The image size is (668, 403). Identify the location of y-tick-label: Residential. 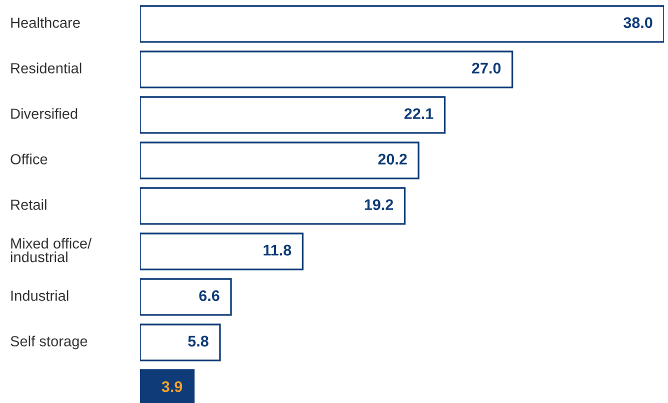
(46, 68).